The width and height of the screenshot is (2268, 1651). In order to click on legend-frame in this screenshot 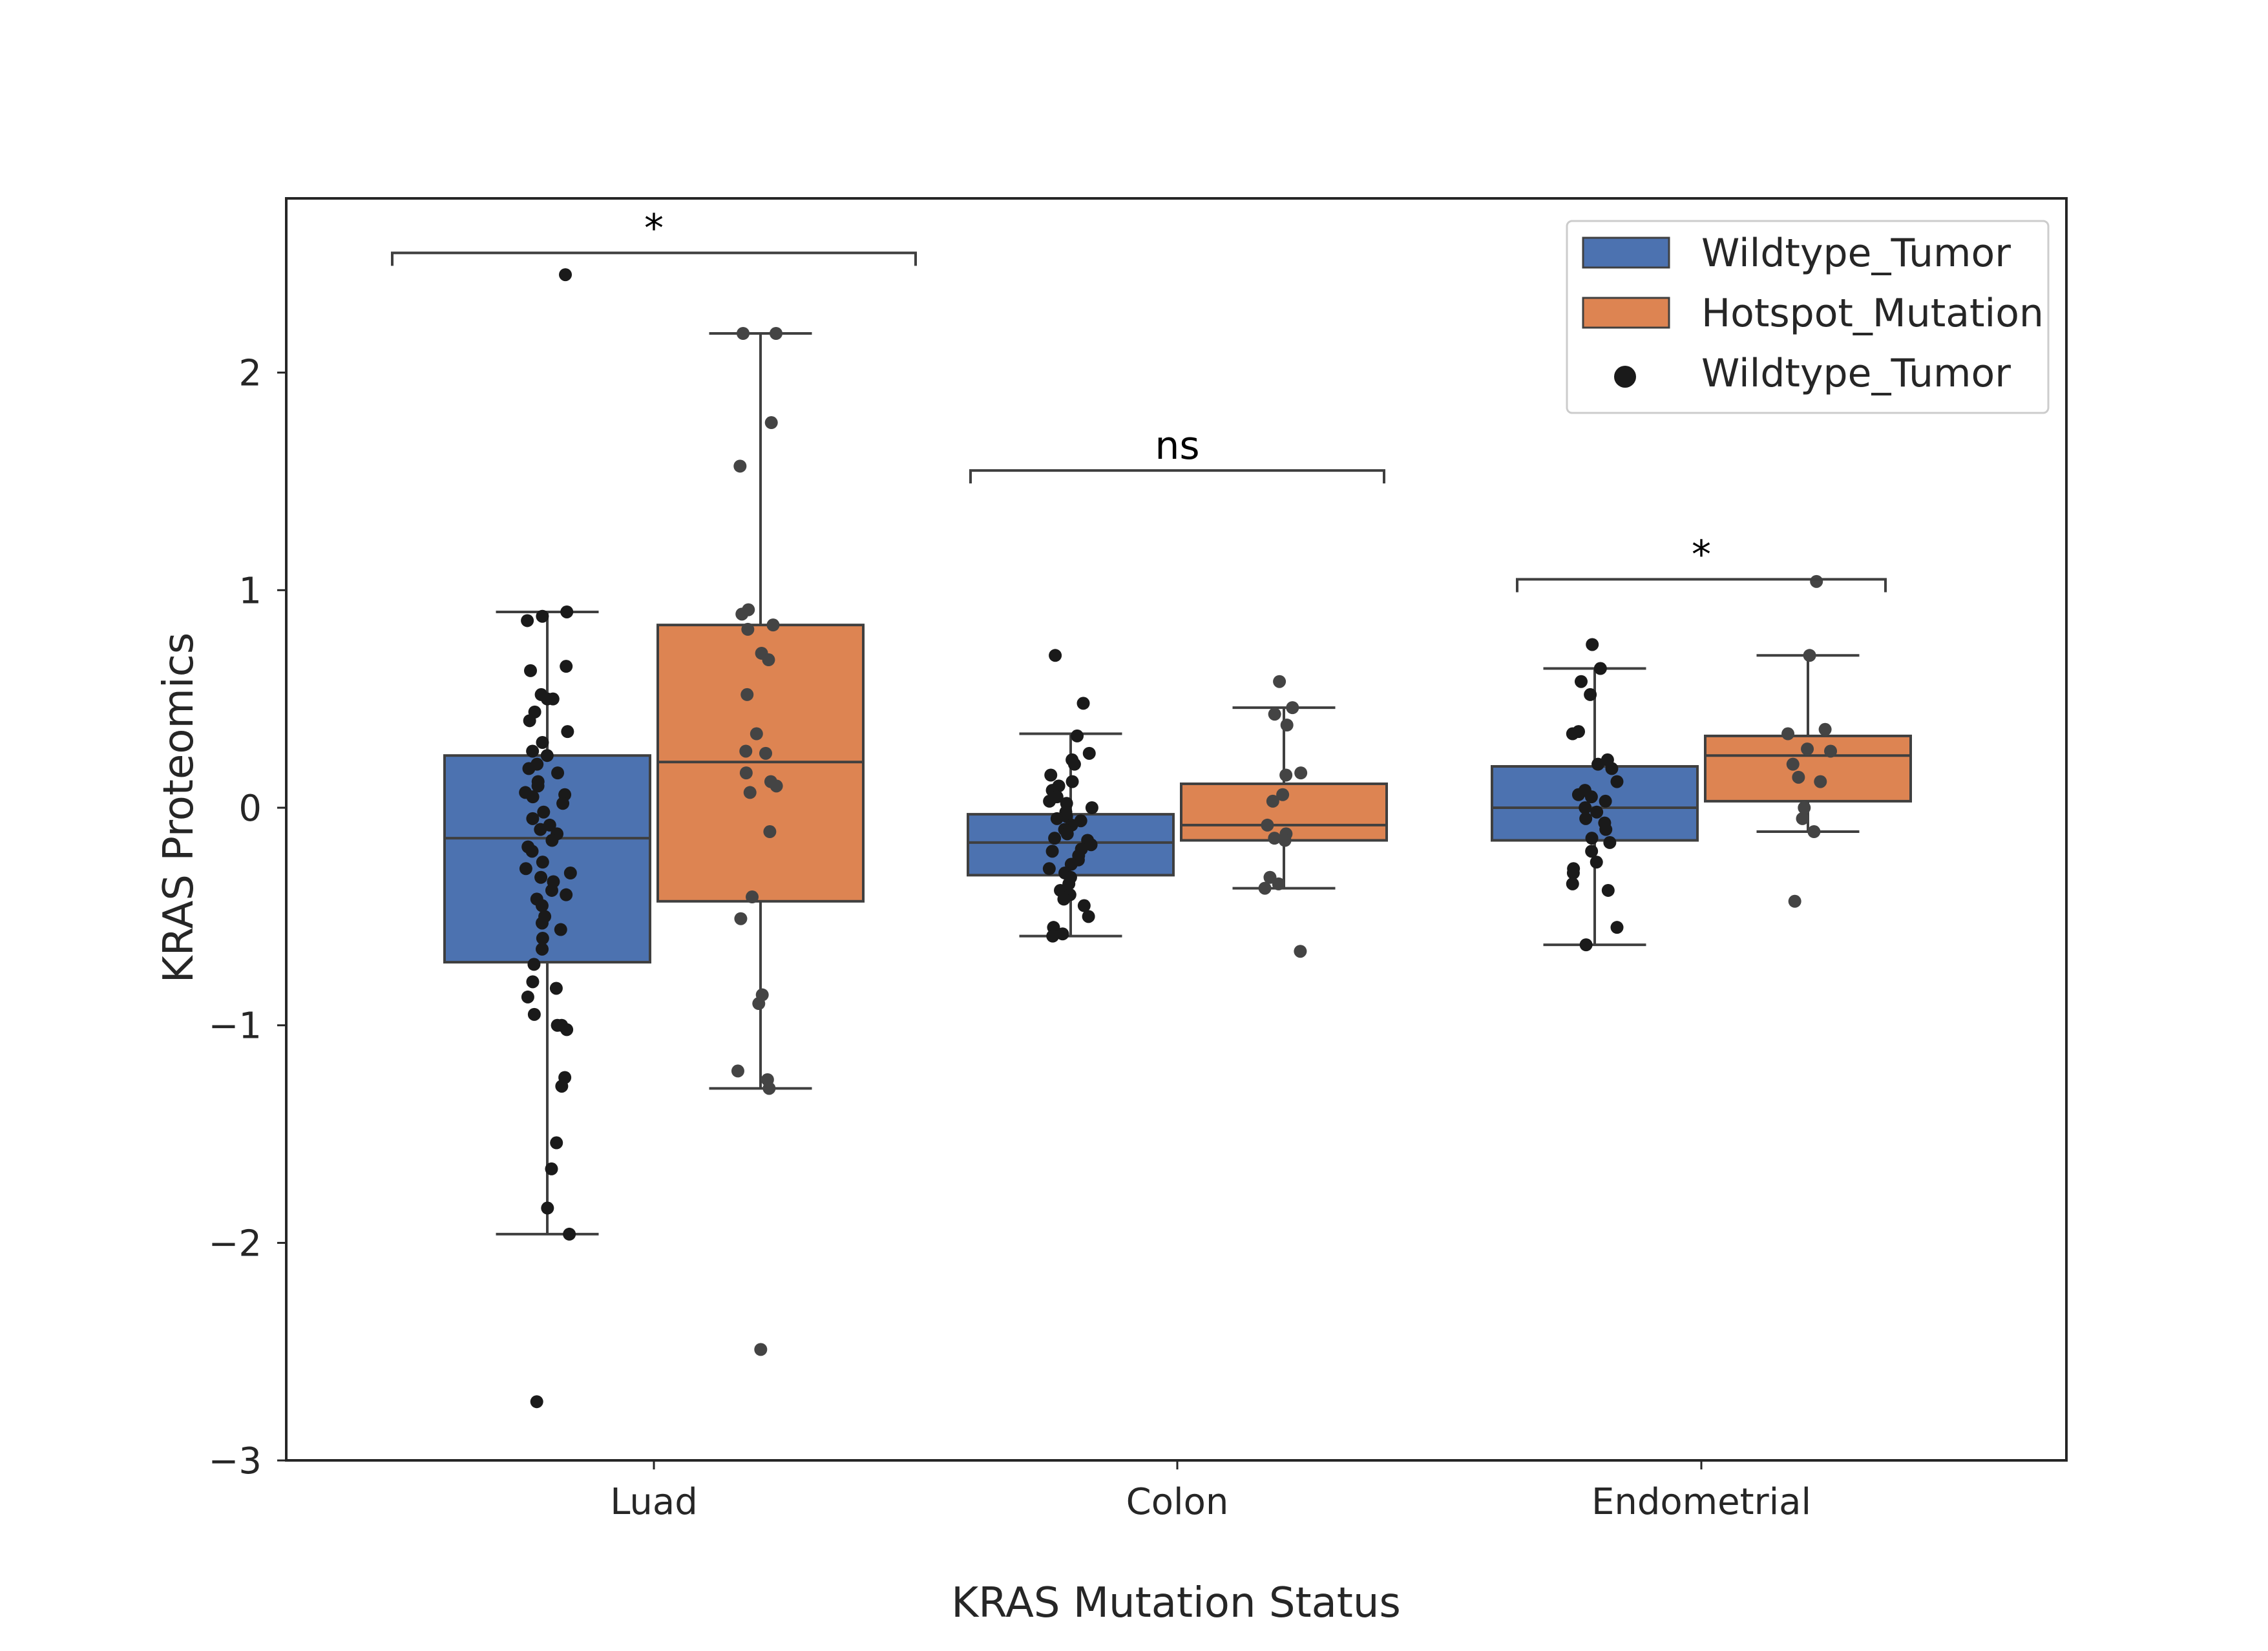, I will do `click(1808, 317)`.